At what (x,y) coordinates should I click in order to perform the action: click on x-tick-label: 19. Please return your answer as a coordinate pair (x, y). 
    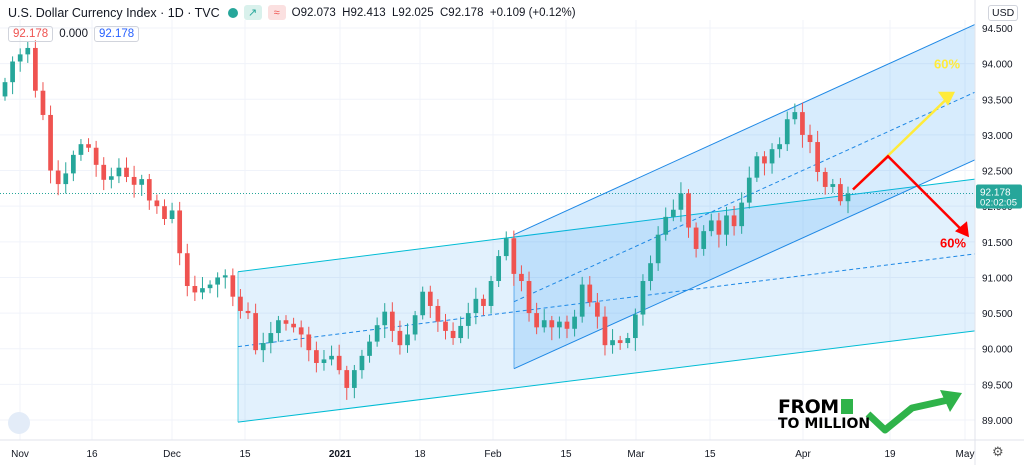
    Looking at the image, I should click on (890, 454).